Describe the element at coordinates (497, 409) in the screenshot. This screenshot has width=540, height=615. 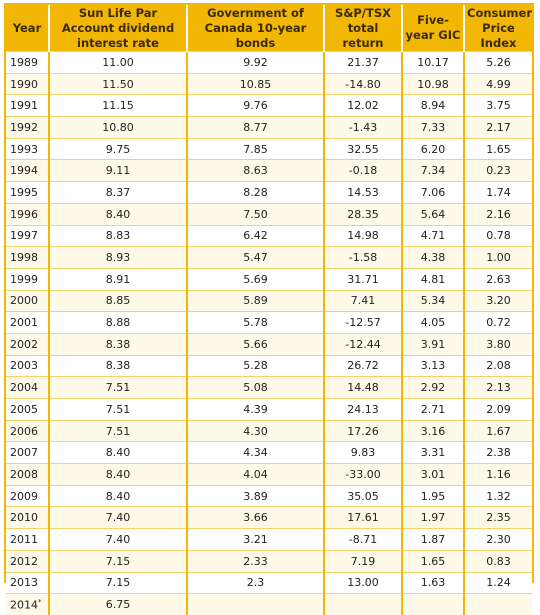
I see `cell-cpi: 2.09` at that location.